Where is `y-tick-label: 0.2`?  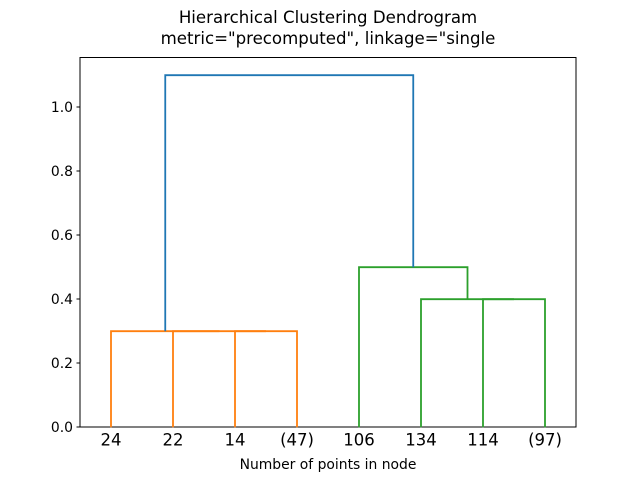 y-tick-label: 0.2 is located at coordinates (62, 364).